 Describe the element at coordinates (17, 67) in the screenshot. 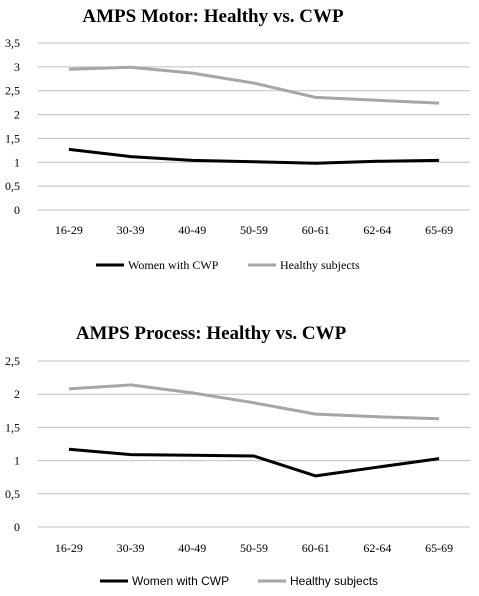

I see `y-tick-label: 3` at that location.